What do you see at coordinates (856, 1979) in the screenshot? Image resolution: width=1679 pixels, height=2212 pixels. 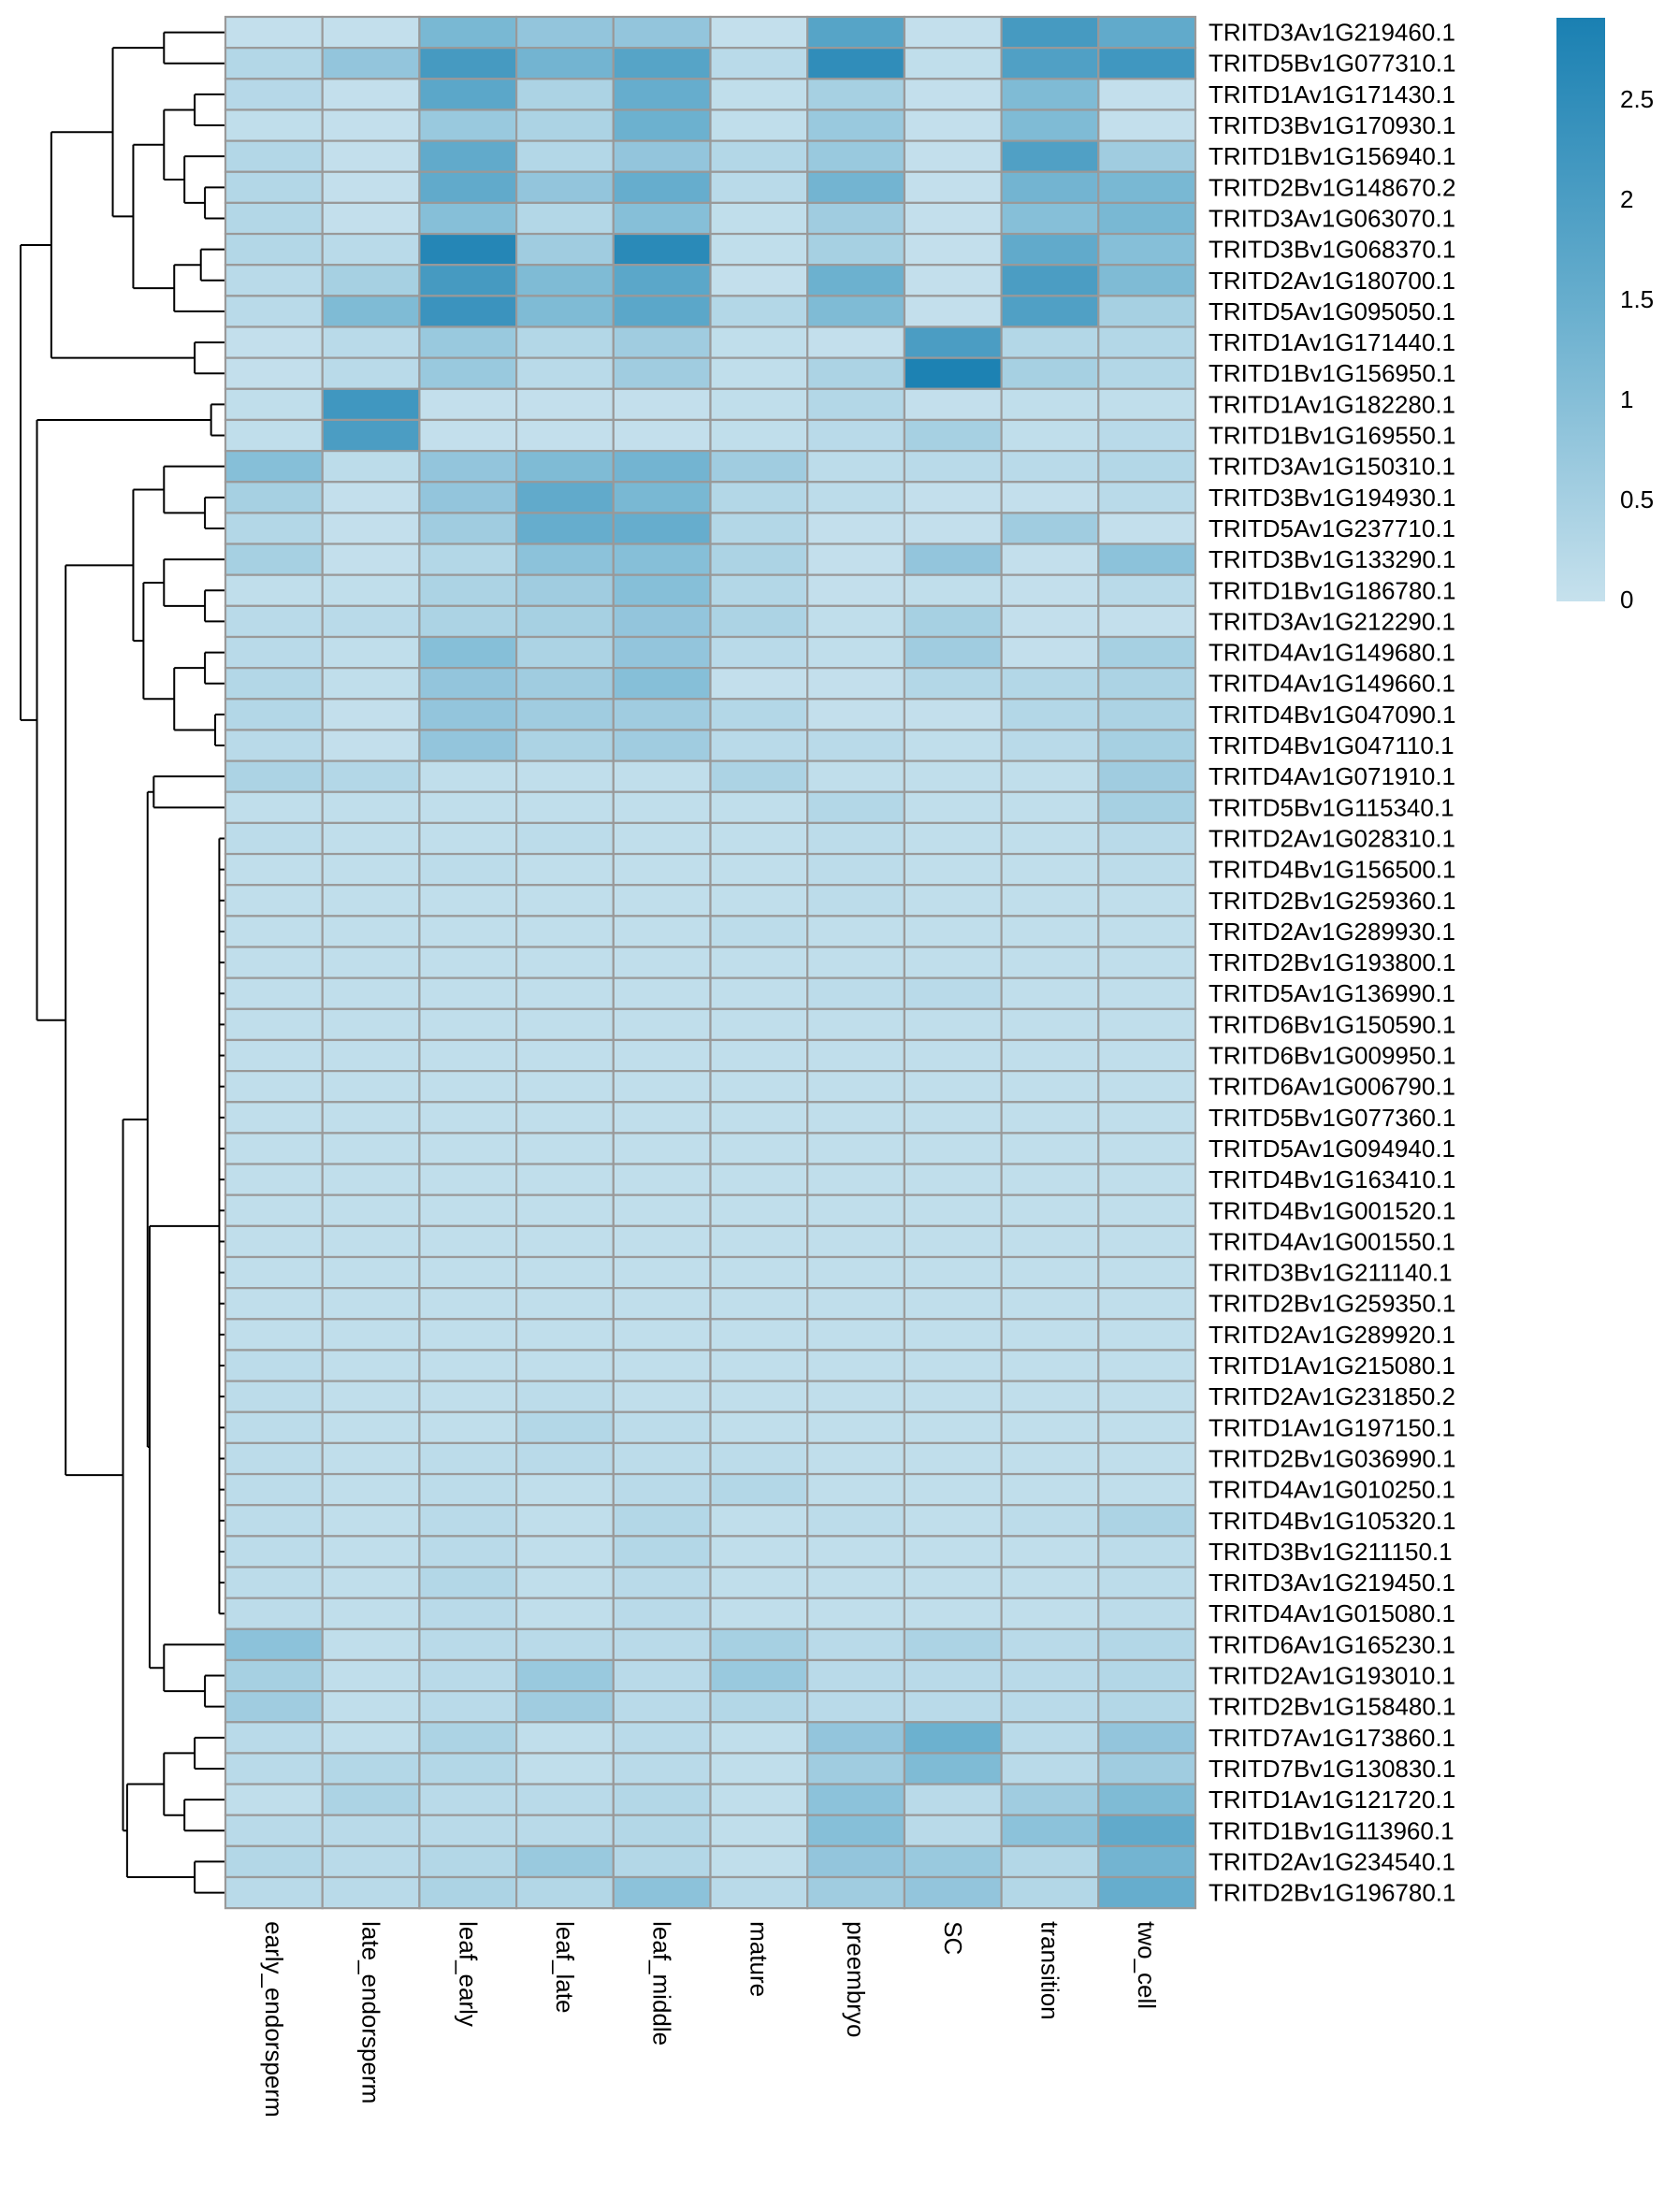 I see `column-label: preembryo` at bounding box center [856, 1979].